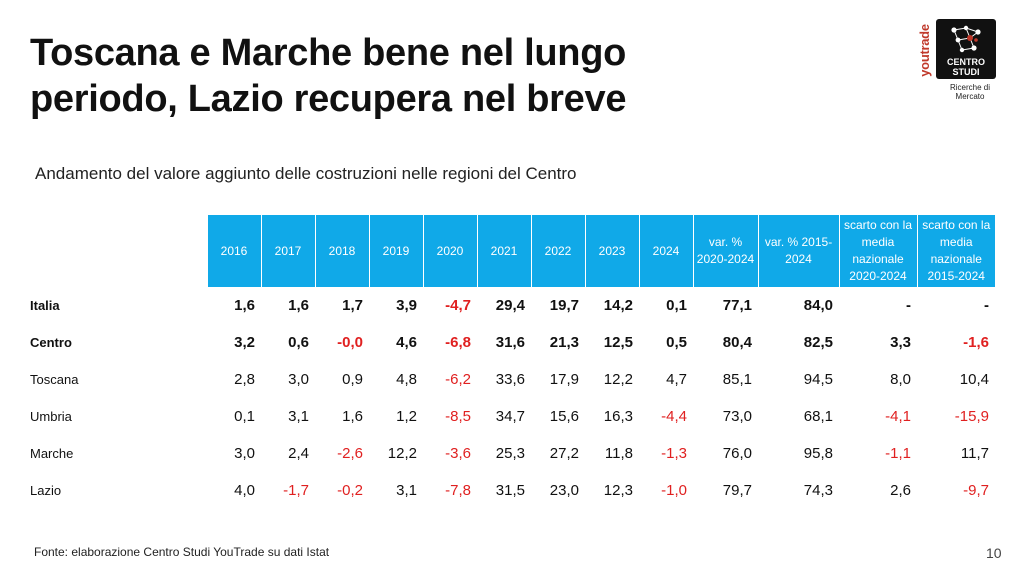 The image size is (1024, 576). I want to click on table-cell: -0,0, so click(350, 342).